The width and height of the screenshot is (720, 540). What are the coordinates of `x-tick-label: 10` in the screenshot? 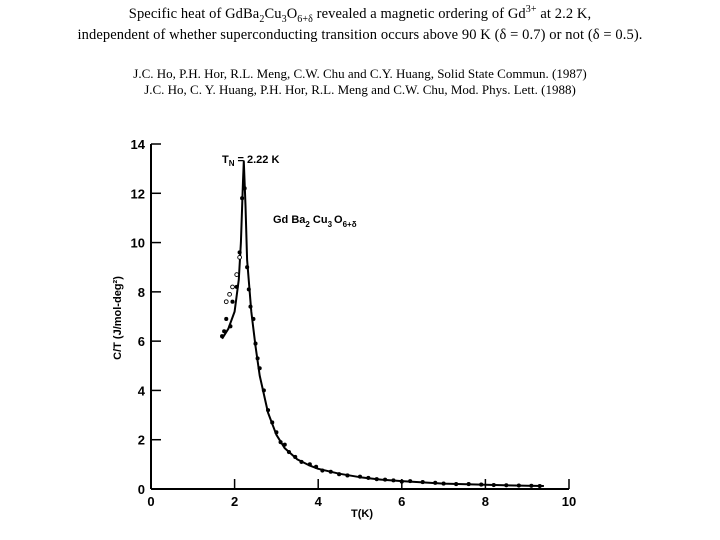 It's located at (569, 501).